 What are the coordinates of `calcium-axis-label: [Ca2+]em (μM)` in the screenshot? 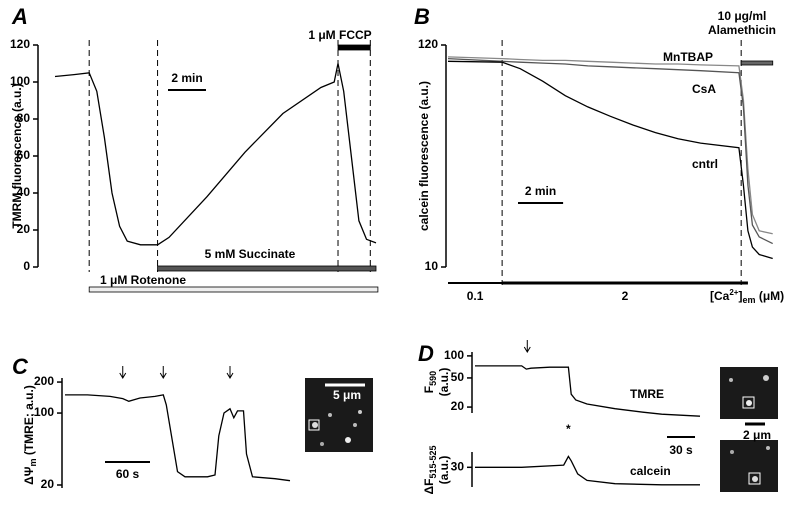 It's located at (747, 296).